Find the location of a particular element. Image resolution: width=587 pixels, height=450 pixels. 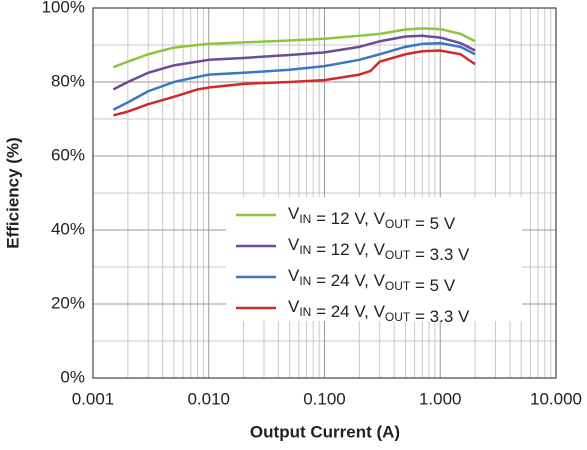

legend-label: VIN = 12 V, VOUT = 5 V is located at coordinates (372, 218).